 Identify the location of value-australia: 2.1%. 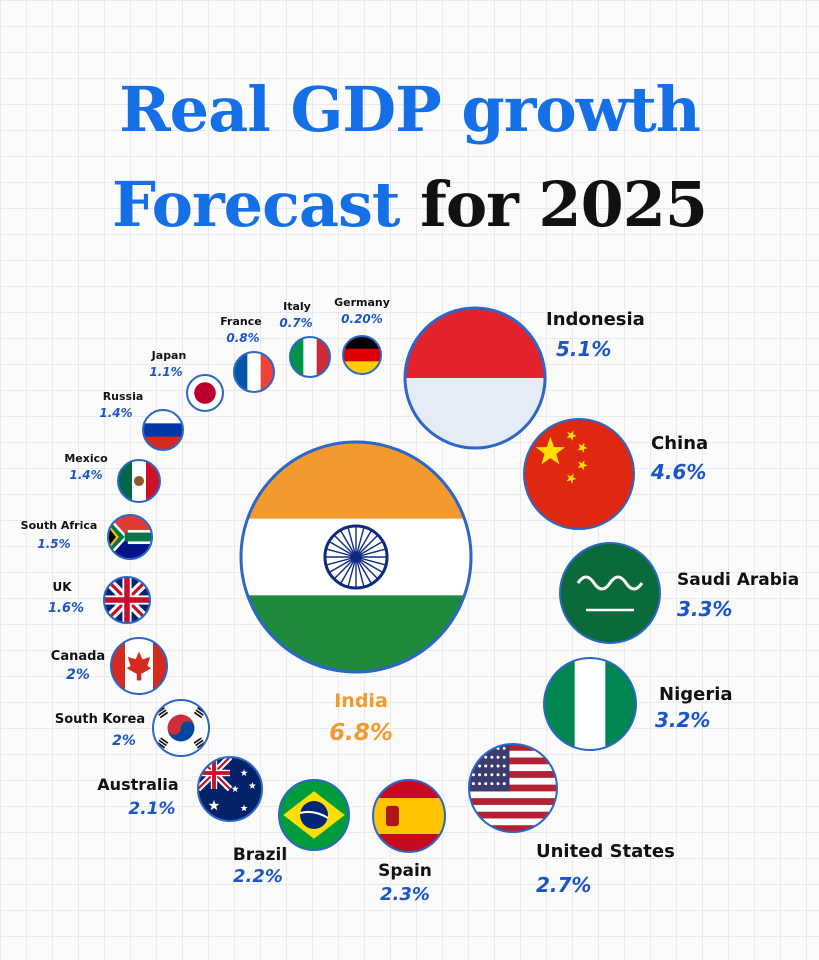
(151, 809).